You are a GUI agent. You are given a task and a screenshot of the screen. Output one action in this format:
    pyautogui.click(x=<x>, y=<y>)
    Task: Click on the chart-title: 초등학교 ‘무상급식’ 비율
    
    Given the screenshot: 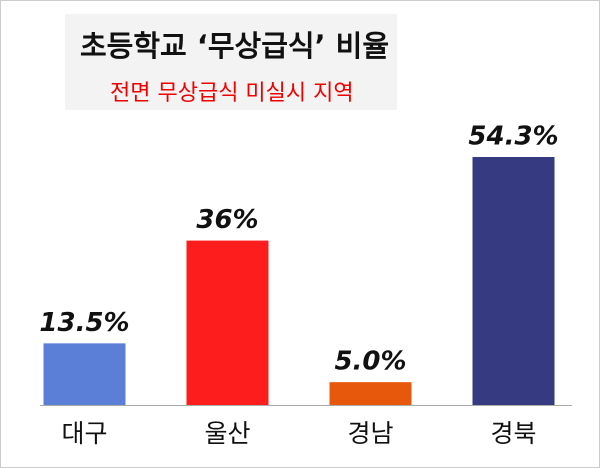 What is the action you would take?
    pyautogui.click(x=234, y=46)
    